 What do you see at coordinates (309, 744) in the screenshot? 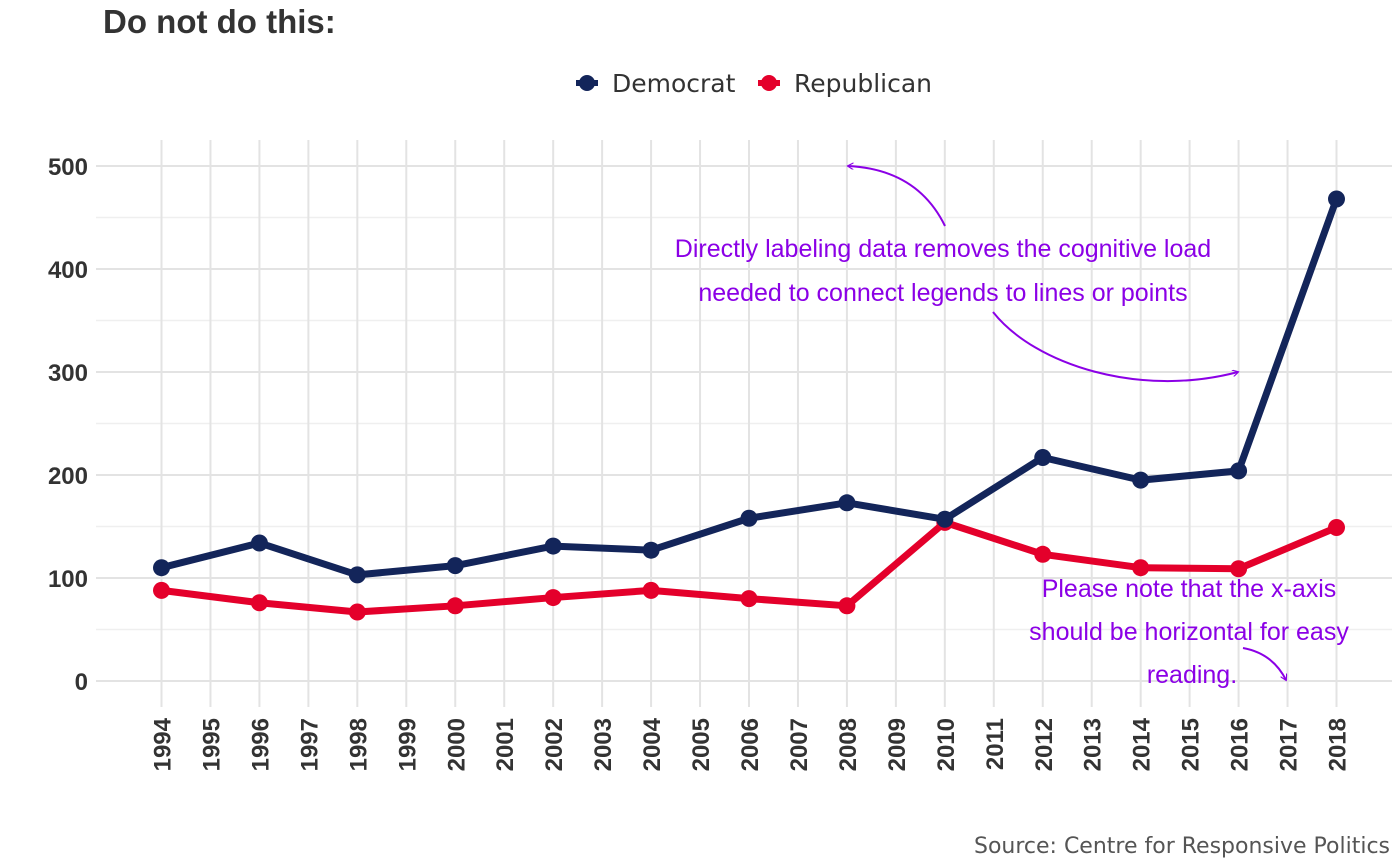
I see `x-tick-label: 1997` at bounding box center [309, 744].